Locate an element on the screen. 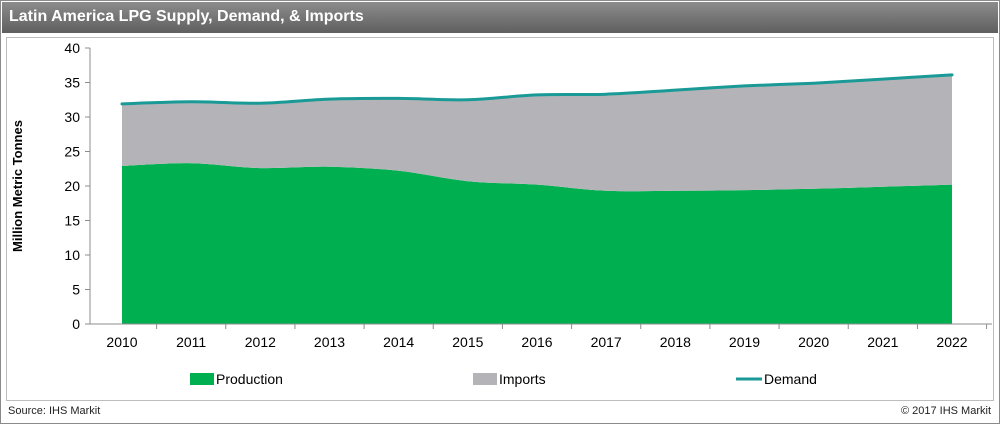 This screenshot has height=424, width=1000. x-tick-label: 2019 is located at coordinates (744, 342).